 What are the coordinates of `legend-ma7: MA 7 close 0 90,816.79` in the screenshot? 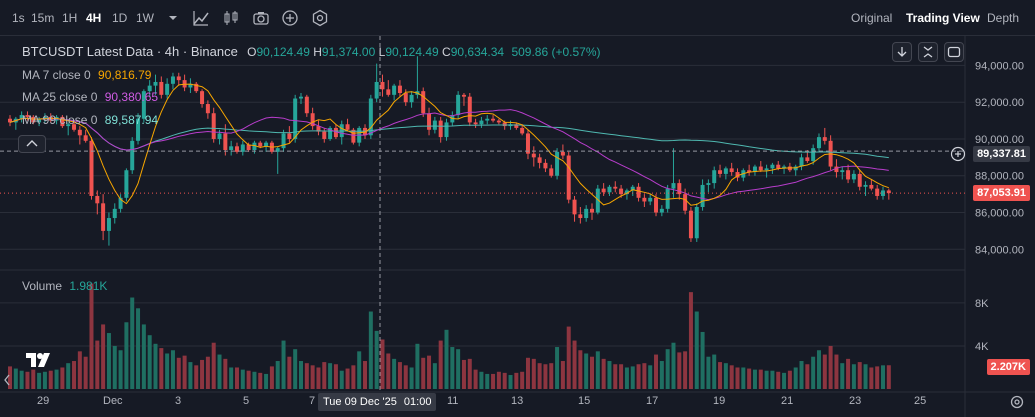 It's located at (86, 75).